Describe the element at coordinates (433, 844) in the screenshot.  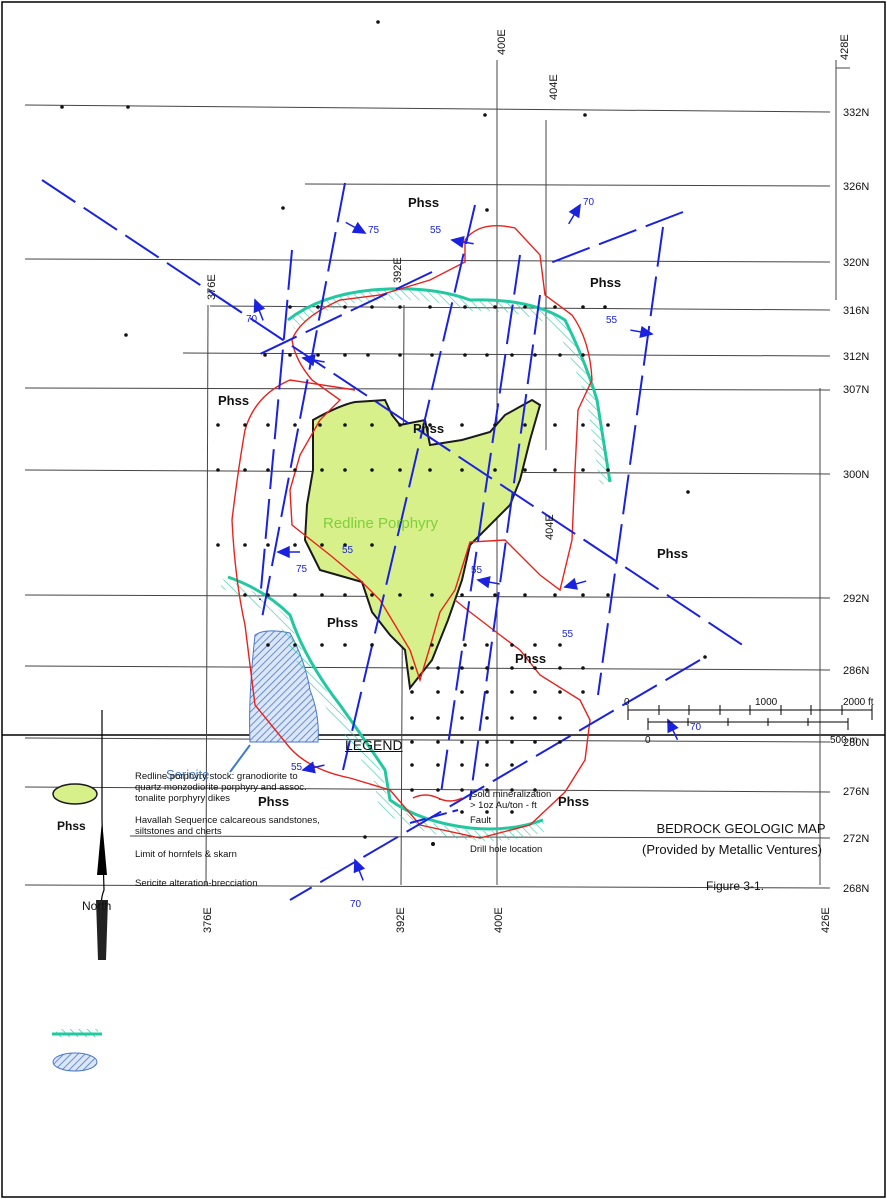
I see `legend-dot` at that location.